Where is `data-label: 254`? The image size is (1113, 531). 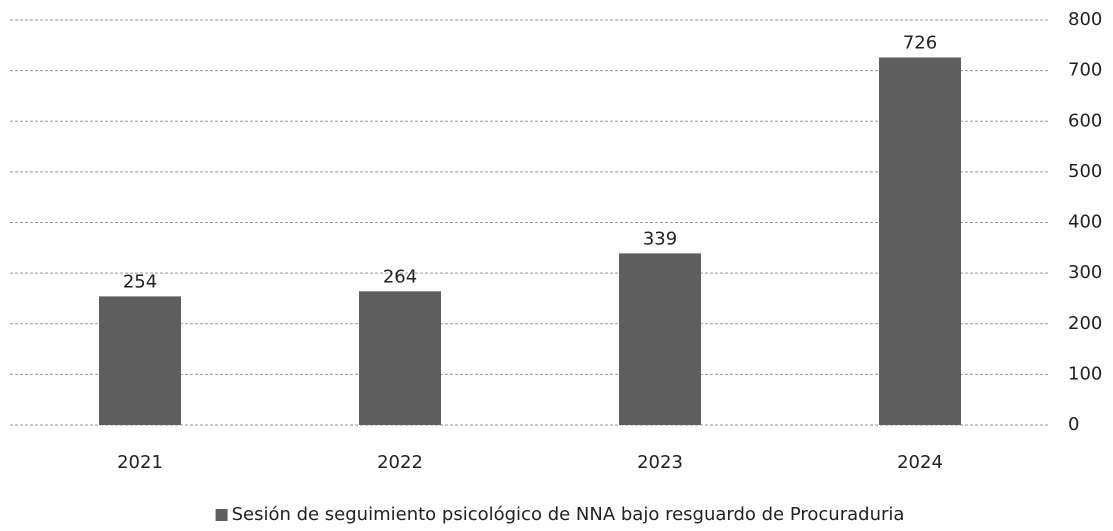
data-label: 254 is located at coordinates (140, 281).